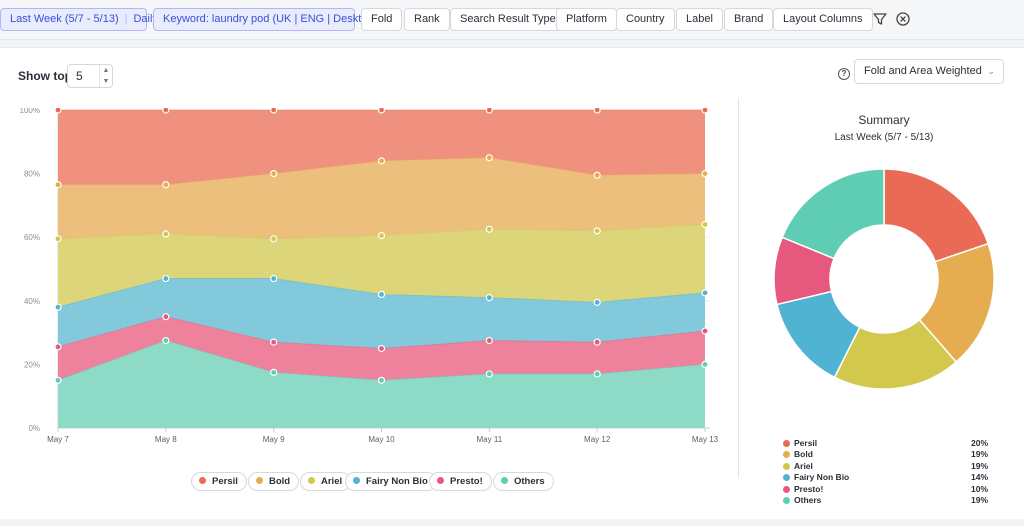 The width and height of the screenshot is (1024, 526). What do you see at coordinates (808, 500) in the screenshot?
I see `summary-brand-label: Others` at bounding box center [808, 500].